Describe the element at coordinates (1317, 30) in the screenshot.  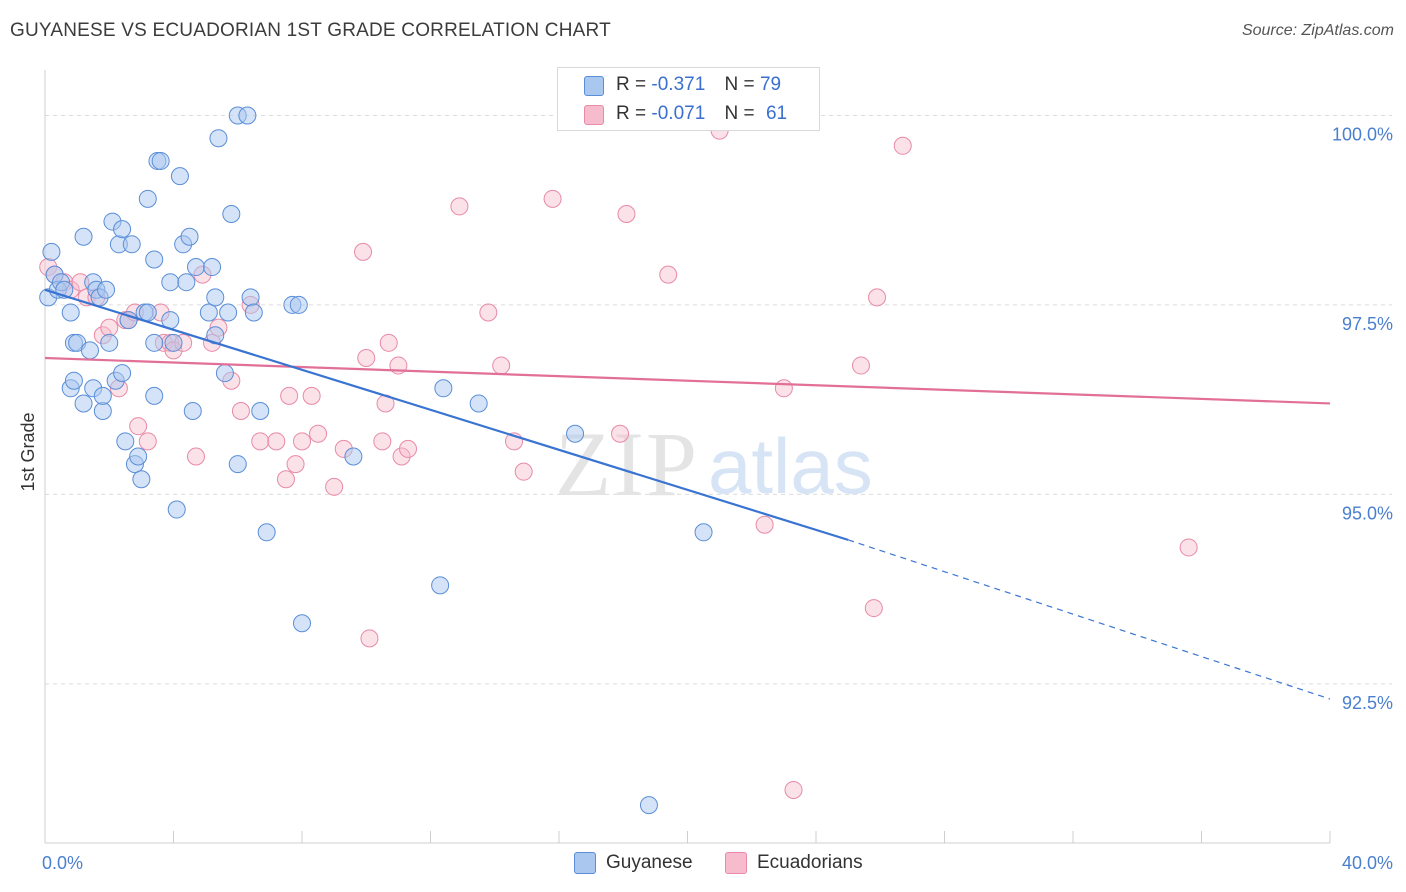
I see `source-label: Source: ZipAtlas.com` at that location.